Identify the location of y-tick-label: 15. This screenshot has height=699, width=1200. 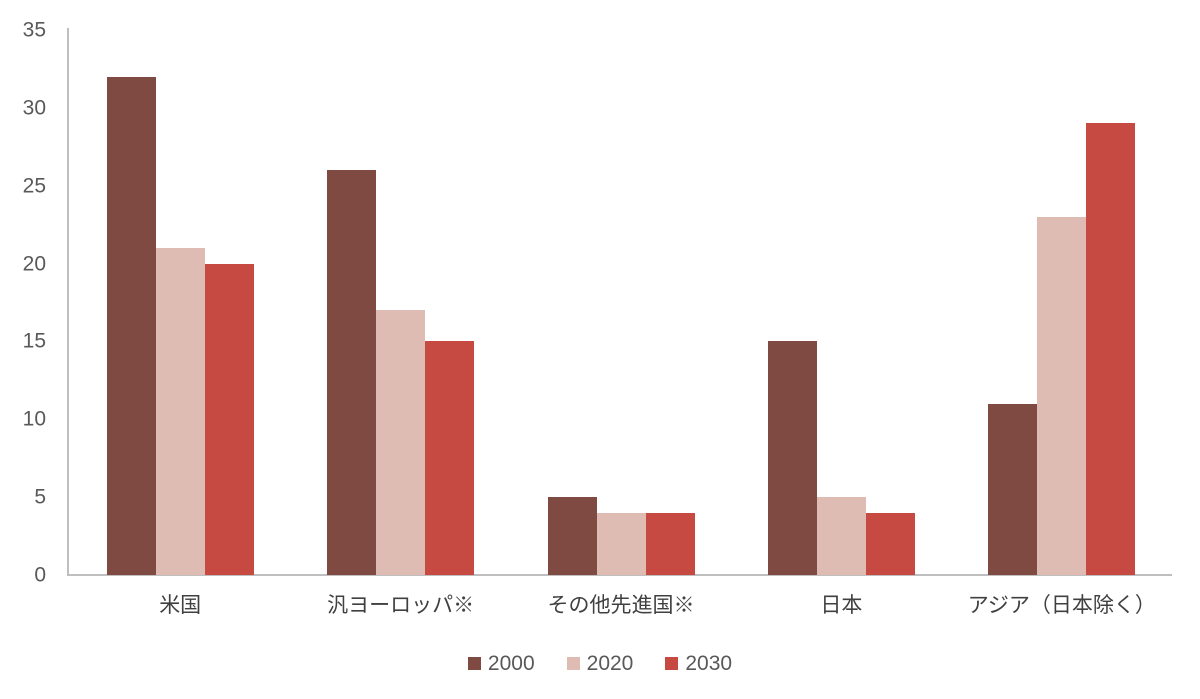
(34, 341).